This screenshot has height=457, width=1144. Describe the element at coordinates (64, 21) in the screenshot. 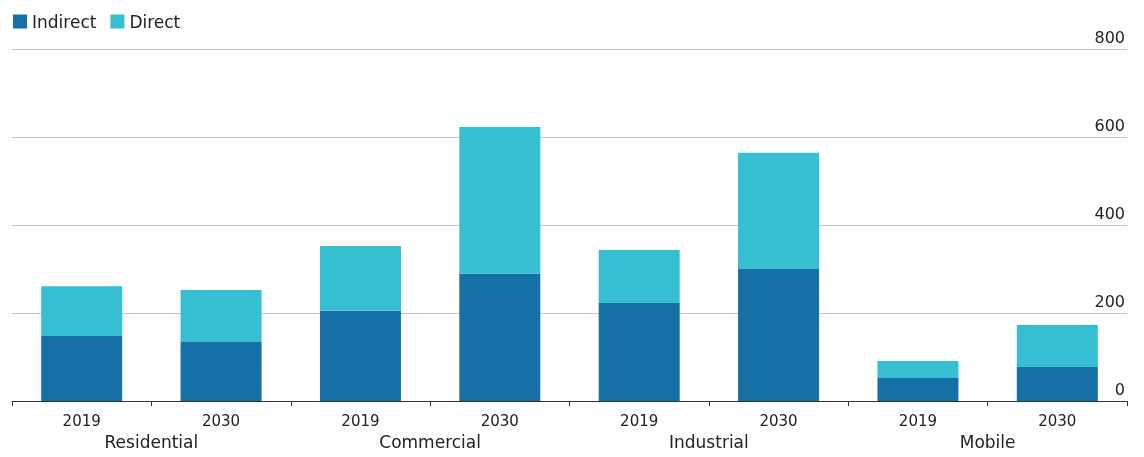

I see `legend-label: Indirect` at that location.